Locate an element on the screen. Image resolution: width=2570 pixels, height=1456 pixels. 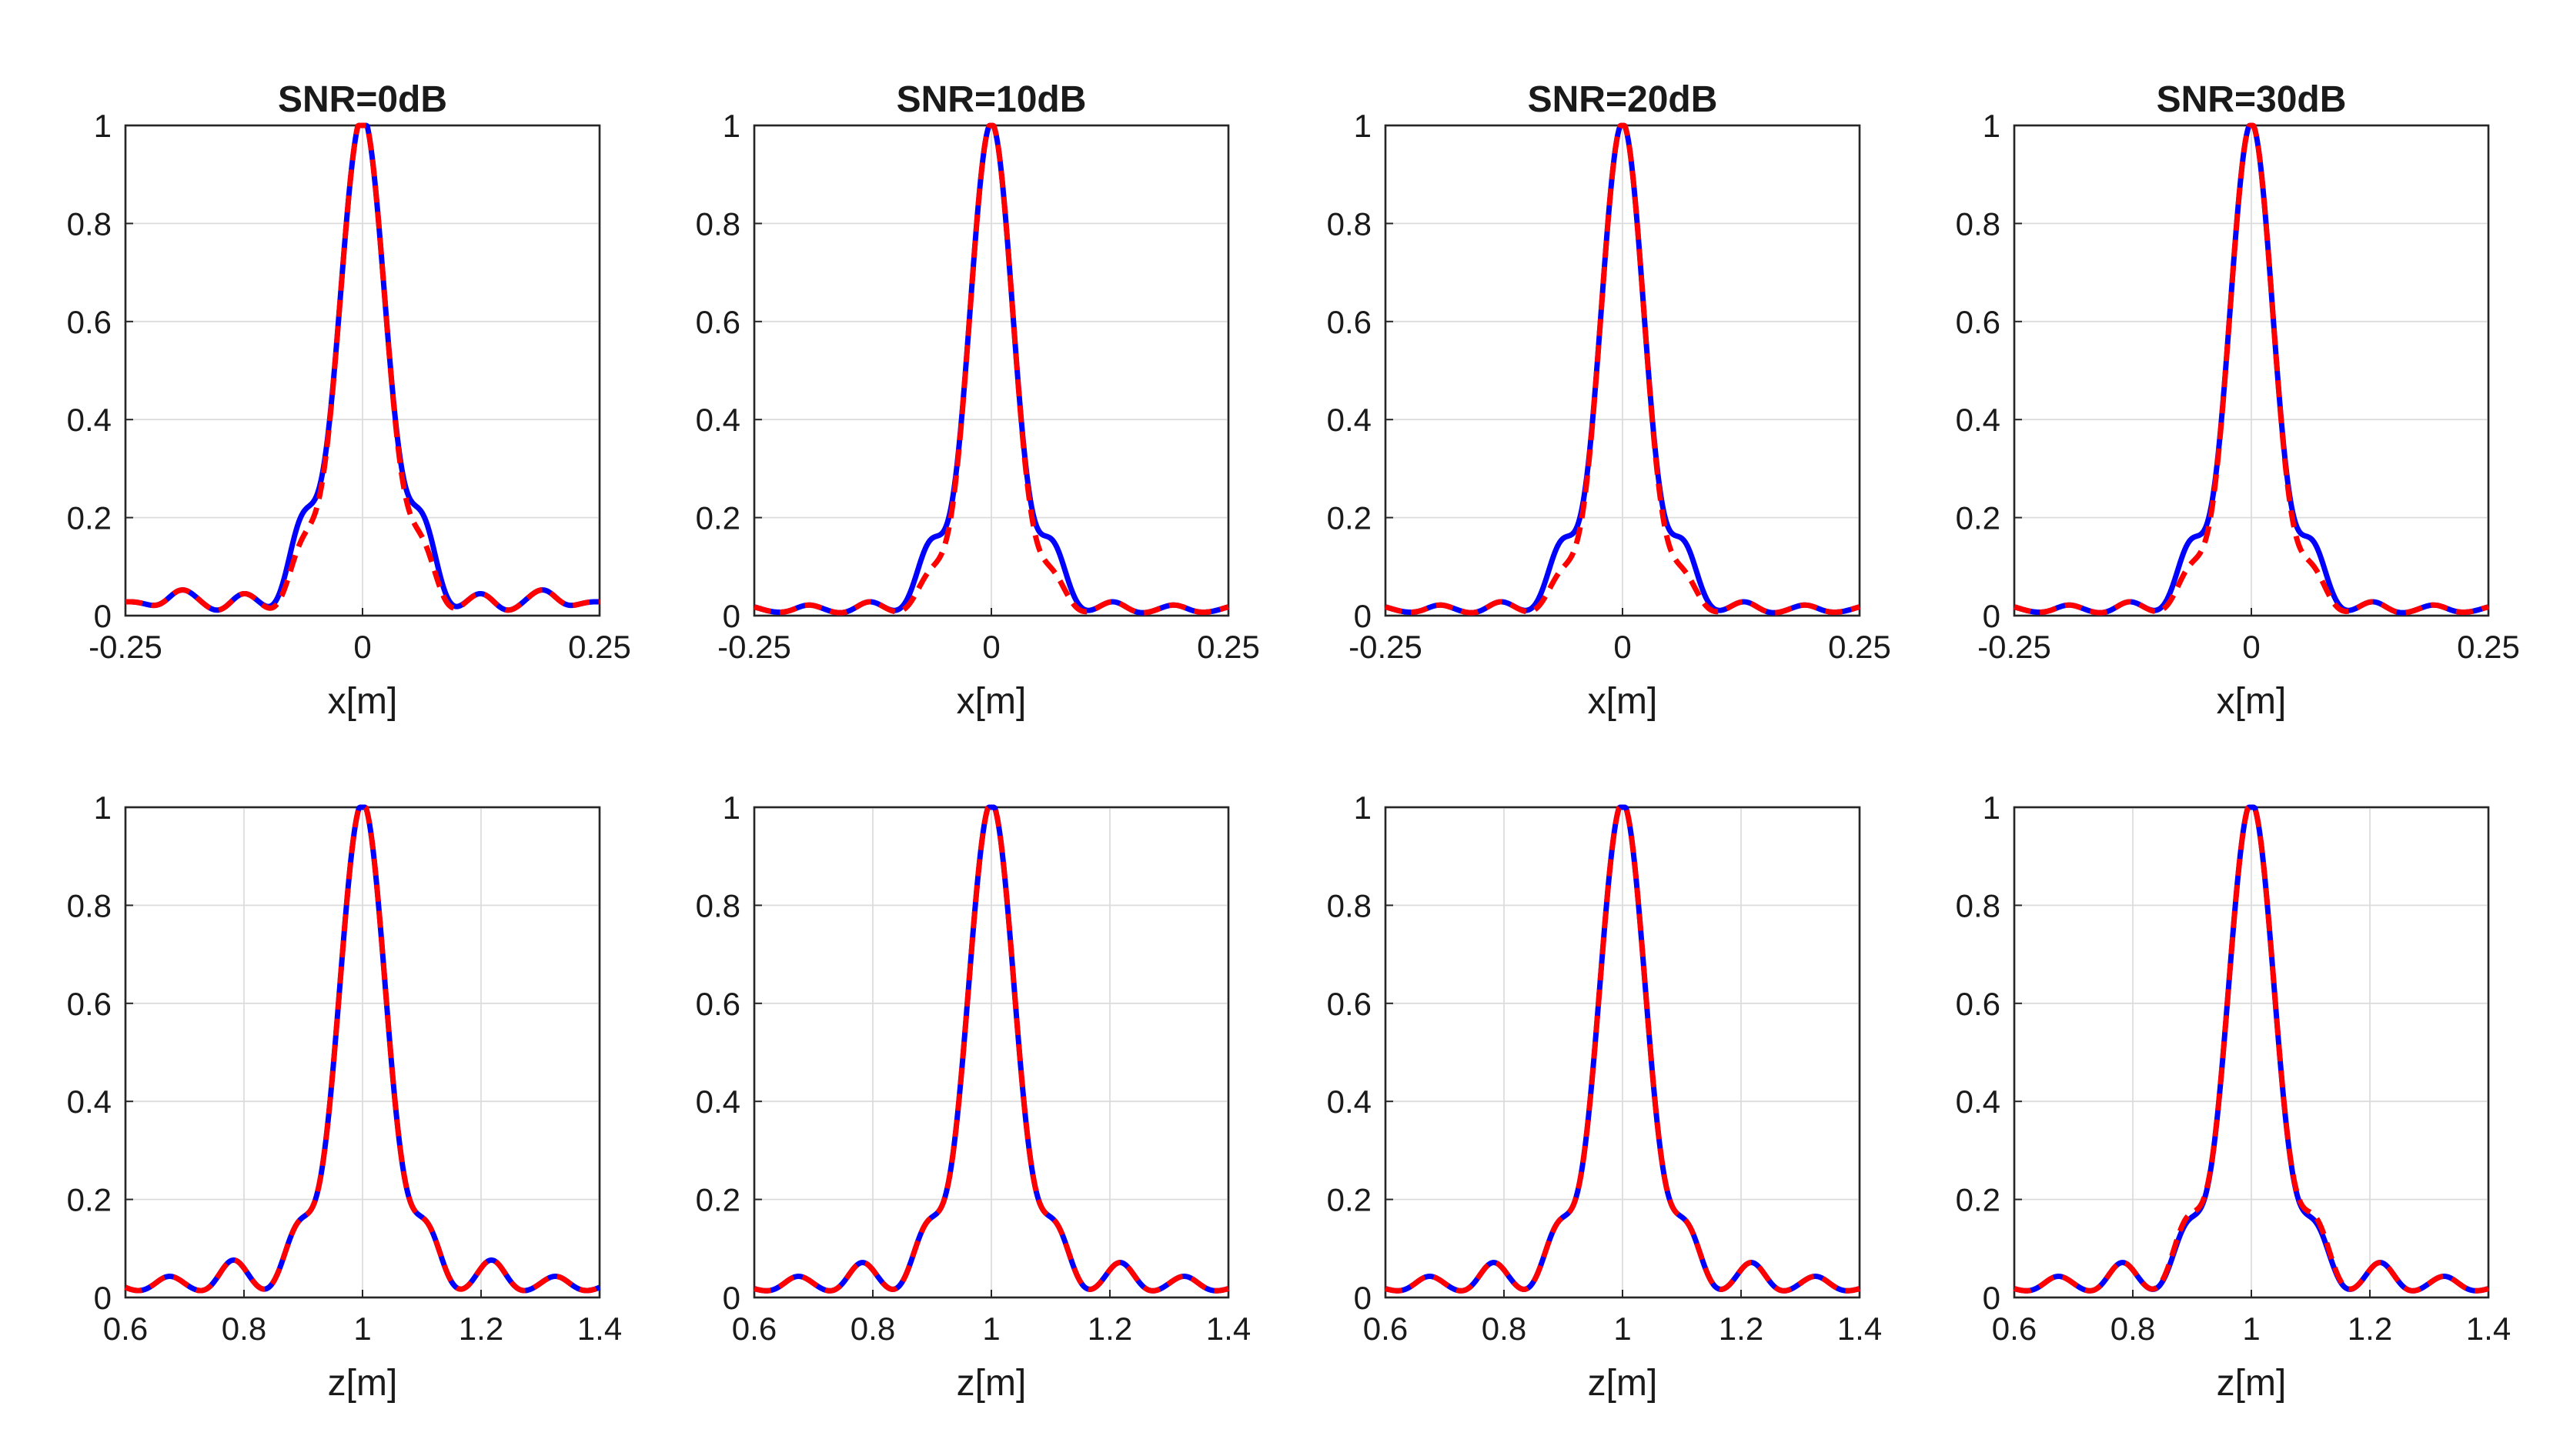
subplot-title: SNR=10dB is located at coordinates (992, 99).